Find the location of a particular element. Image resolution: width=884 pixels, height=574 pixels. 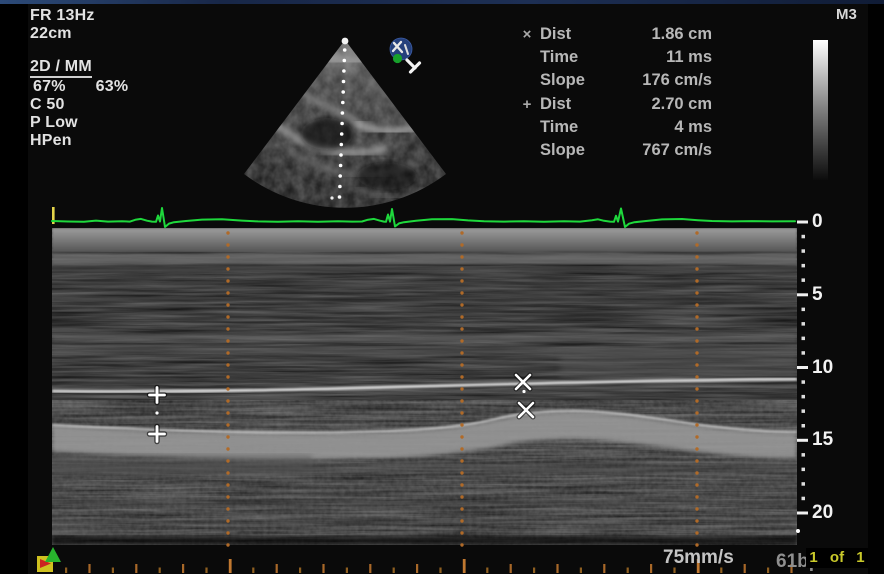

caliper-x-icon: × is located at coordinates (527, 35).